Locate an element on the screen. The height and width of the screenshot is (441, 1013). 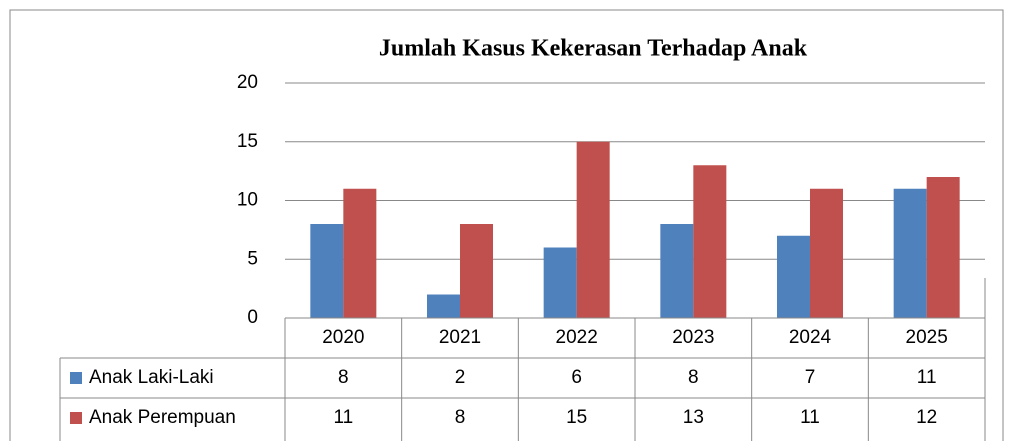
y-tick-label: 20 is located at coordinates (247, 82).